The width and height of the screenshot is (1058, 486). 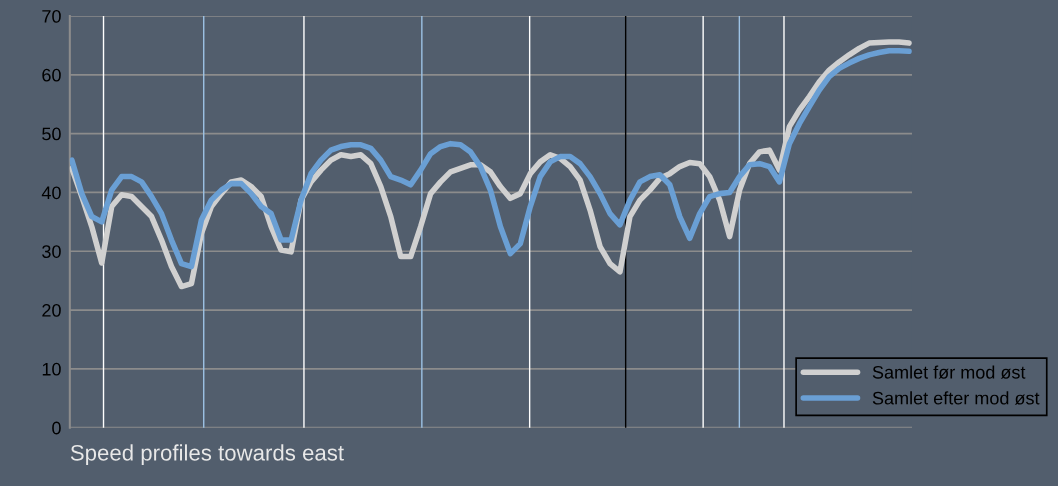 What do you see at coordinates (949, 372) in the screenshot?
I see `legend-label: Samlet før mod øst` at bounding box center [949, 372].